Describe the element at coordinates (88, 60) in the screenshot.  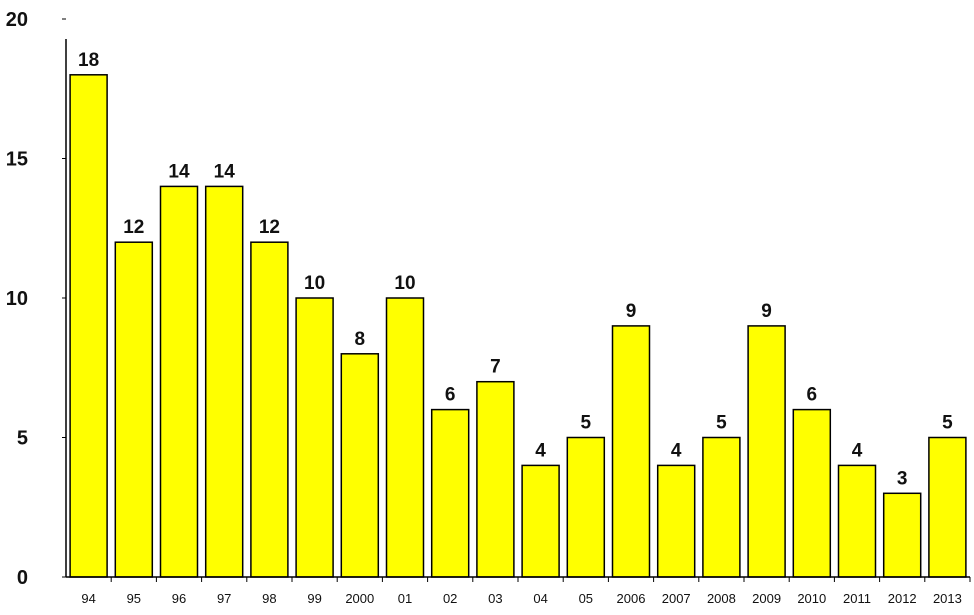
I see `bar-value-label: 18` at that location.